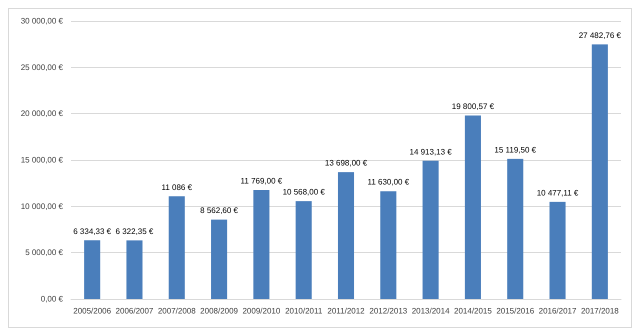  Describe the element at coordinates (42, 21) in the screenshot. I see `y-tick-label: 30 000,00 €` at that location.